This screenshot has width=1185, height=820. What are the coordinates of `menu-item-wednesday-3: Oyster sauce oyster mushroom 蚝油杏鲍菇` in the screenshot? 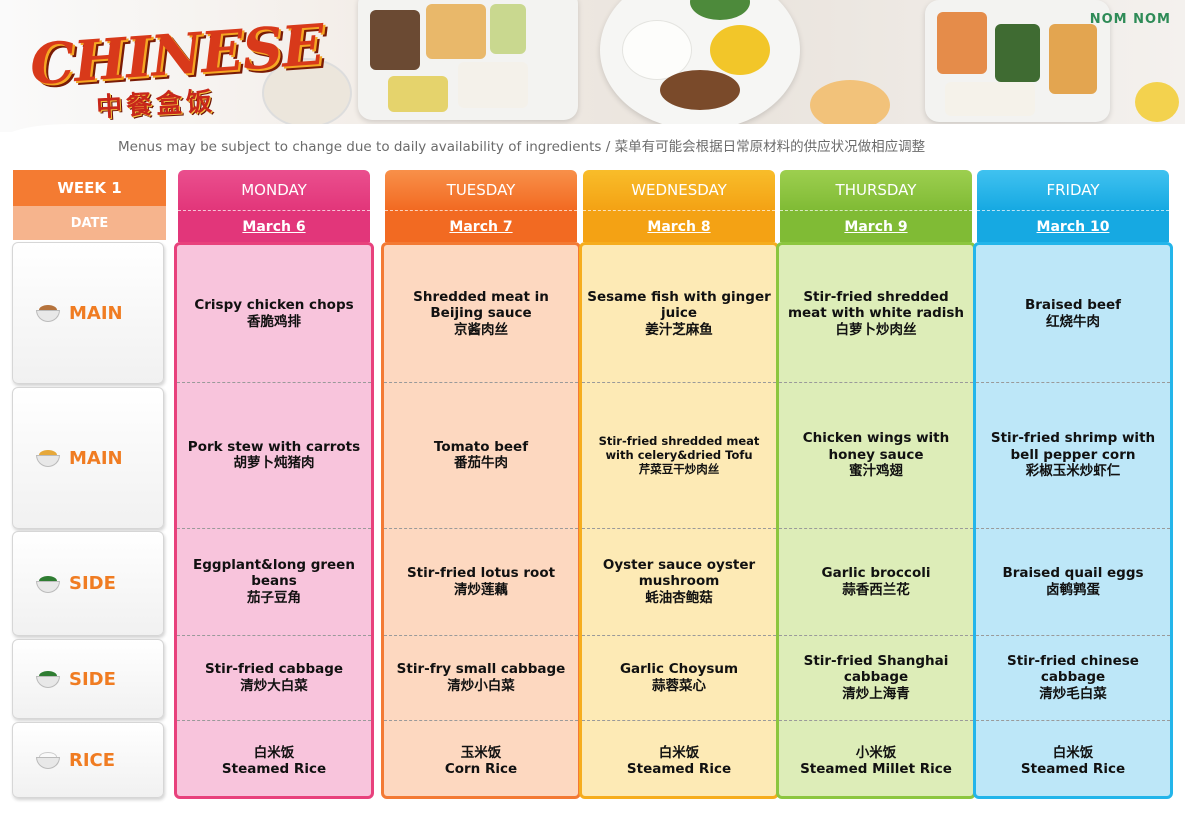 It's located at (679, 581).